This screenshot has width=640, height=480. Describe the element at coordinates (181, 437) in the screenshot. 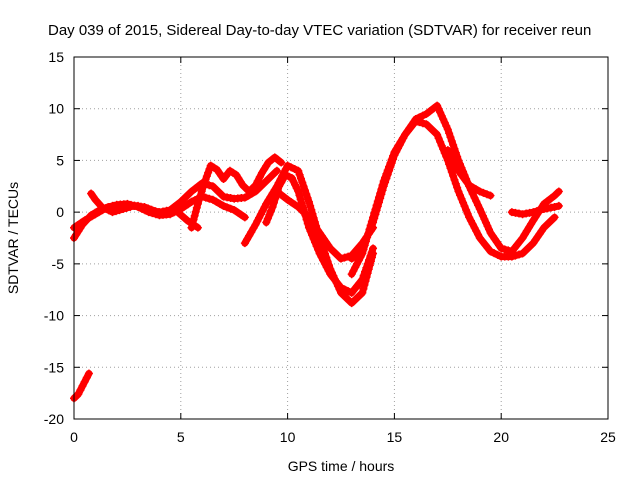

I see `x-tick-label: 5` at that location.